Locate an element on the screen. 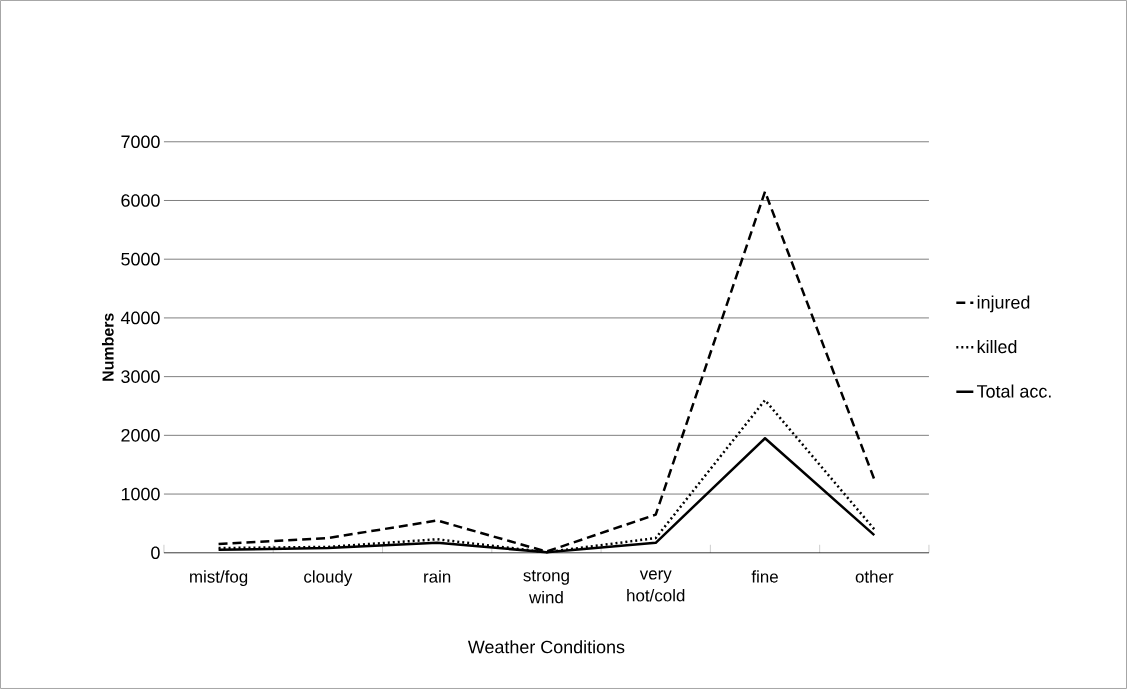  y-tick-label: 6000 is located at coordinates (140, 200).